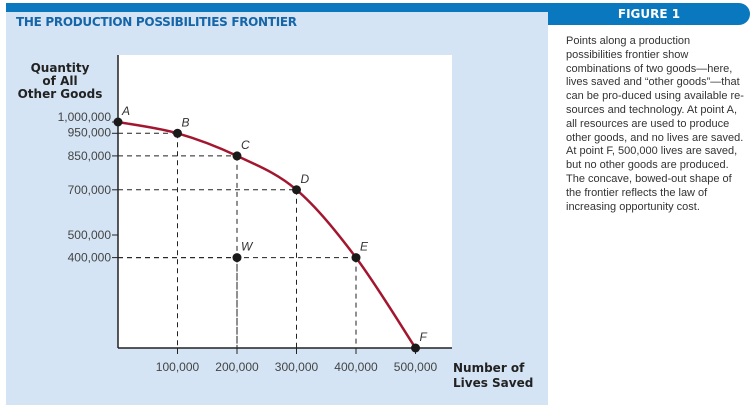 The image size is (755, 411). Describe the element at coordinates (416, 367) in the screenshot. I see `x-tick-label: 500,000` at that location.